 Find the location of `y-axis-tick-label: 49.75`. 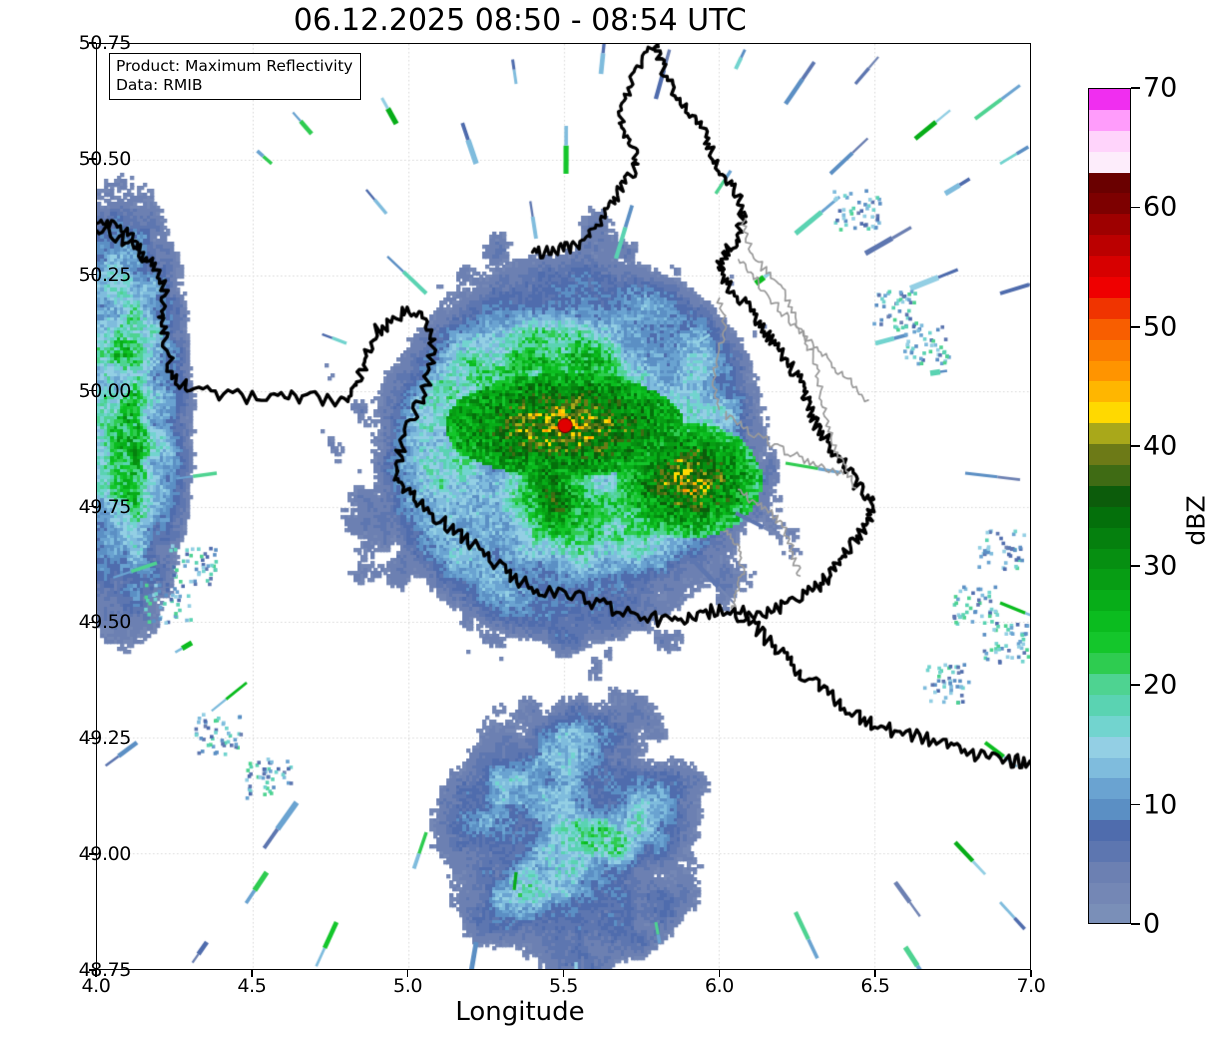

y-axis-tick-label: 49.75 is located at coordinates (105, 506).